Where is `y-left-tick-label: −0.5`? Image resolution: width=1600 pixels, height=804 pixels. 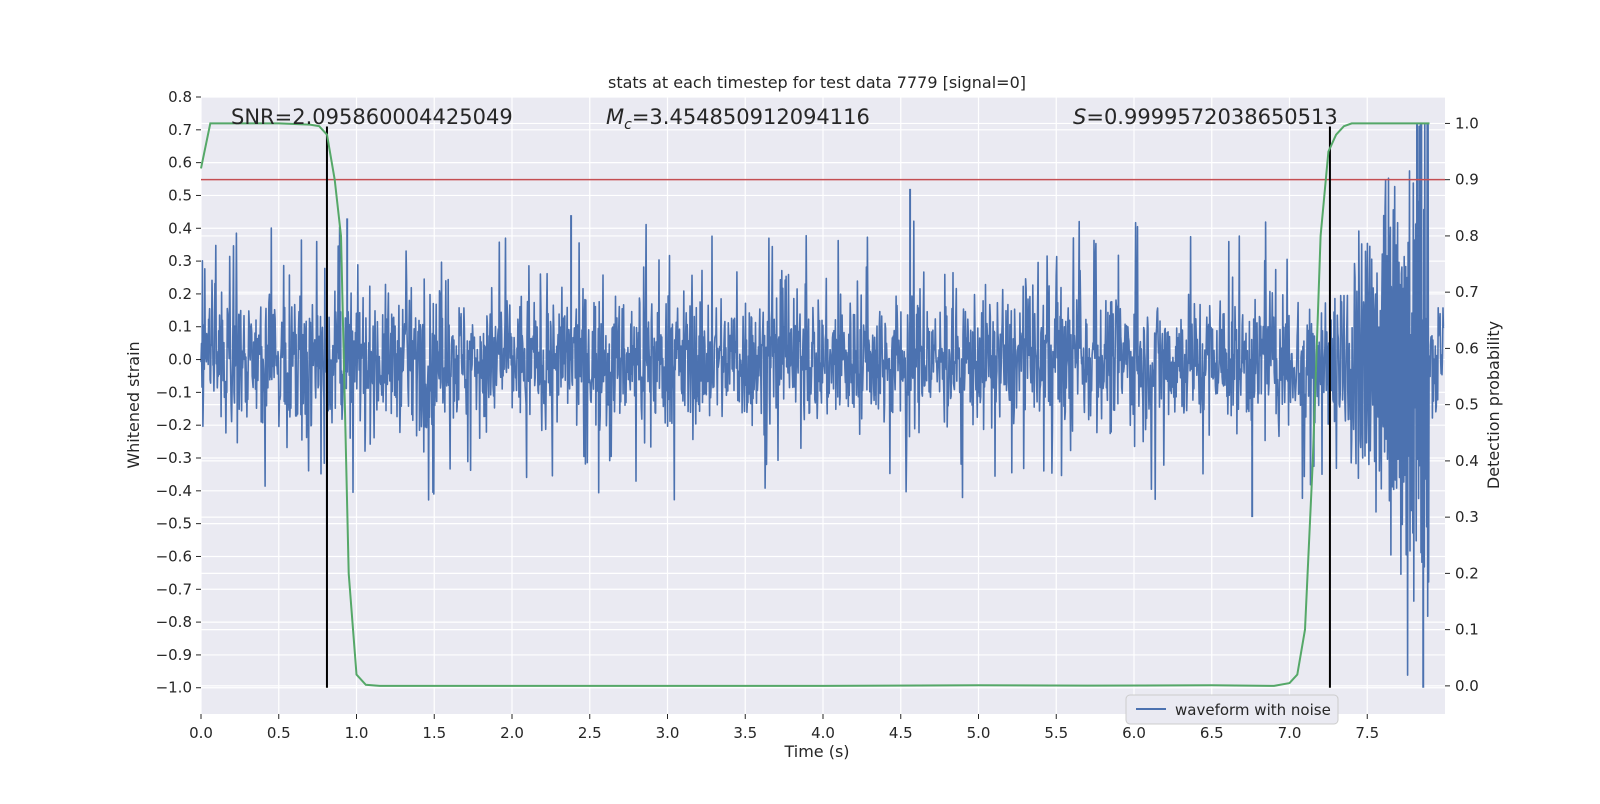 y-left-tick-label: −0.5 is located at coordinates (174, 524).